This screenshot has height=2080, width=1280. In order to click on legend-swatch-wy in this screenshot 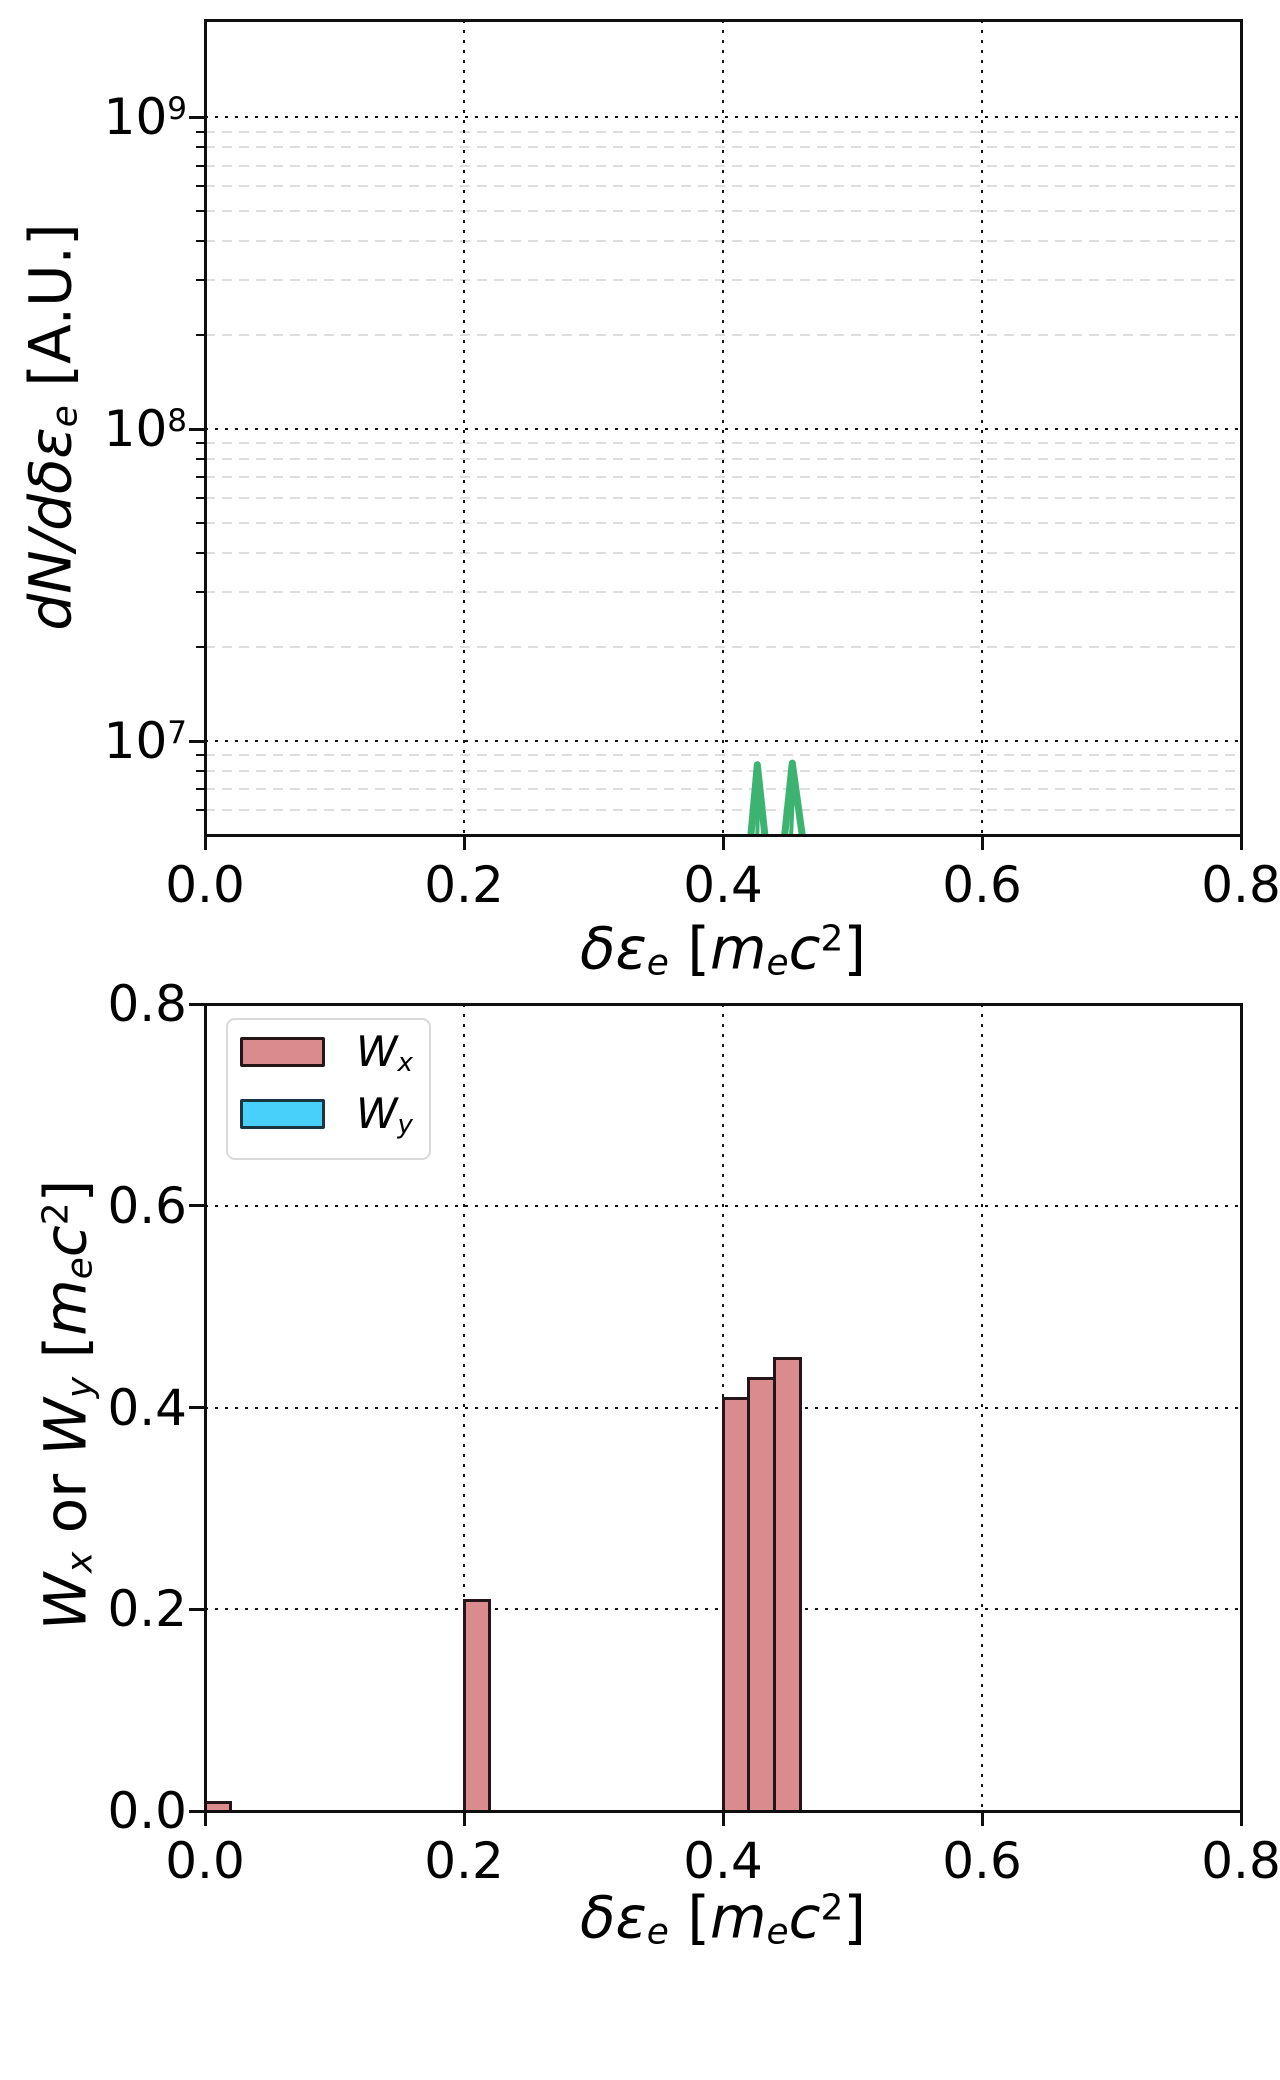, I will do `click(282, 1114)`.